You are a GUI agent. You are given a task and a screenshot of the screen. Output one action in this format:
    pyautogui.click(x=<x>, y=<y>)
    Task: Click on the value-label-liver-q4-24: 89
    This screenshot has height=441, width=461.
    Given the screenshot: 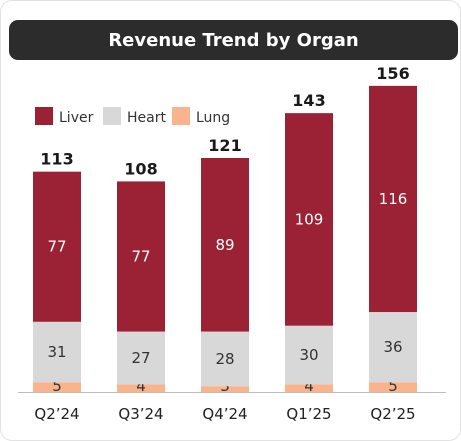 What is the action you would take?
    pyautogui.click(x=224, y=245)
    